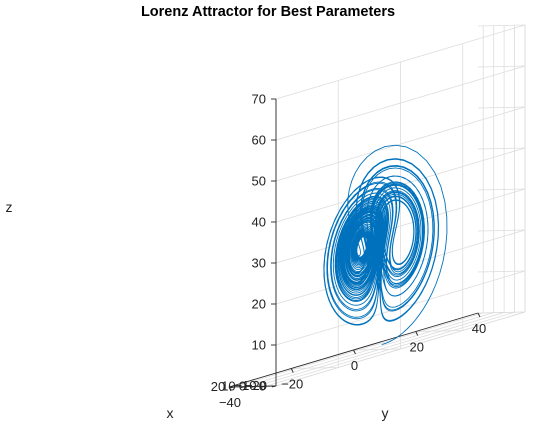 This screenshot has width=550, height=427. I want to click on x-tick-label: −20, so click(256, 385).